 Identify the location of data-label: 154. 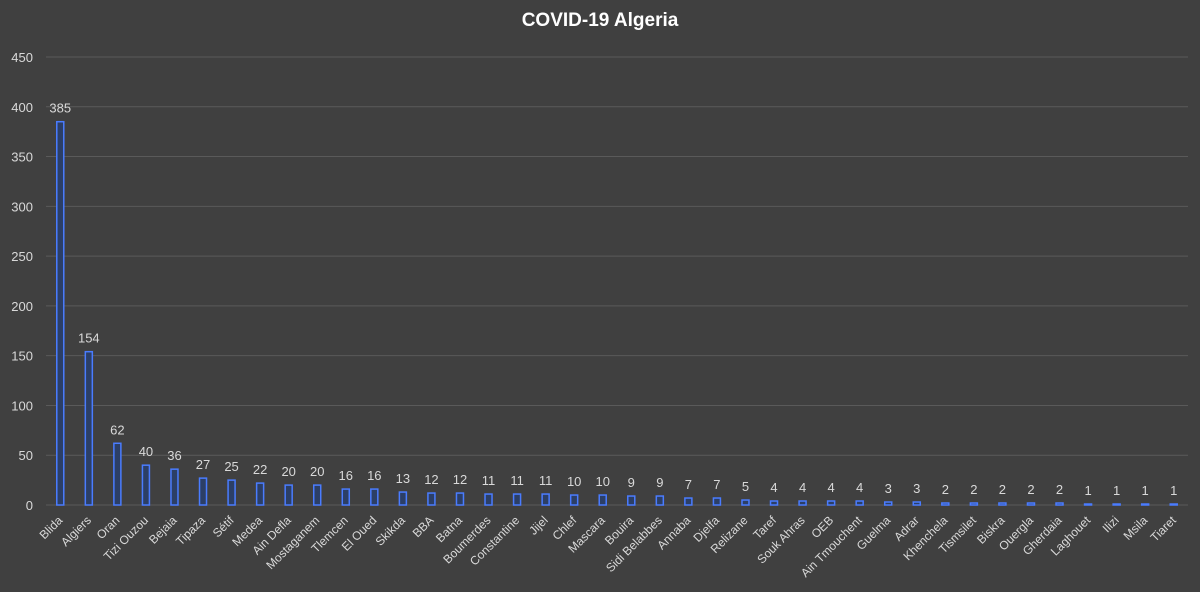
(89, 338).